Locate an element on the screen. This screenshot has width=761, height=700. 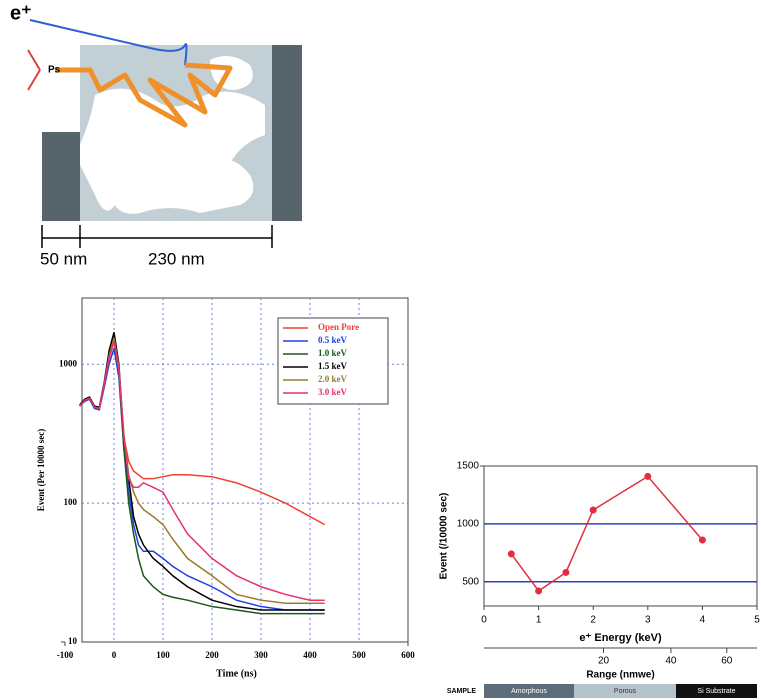
x-tick-label: -100 is located at coordinates (65, 655).